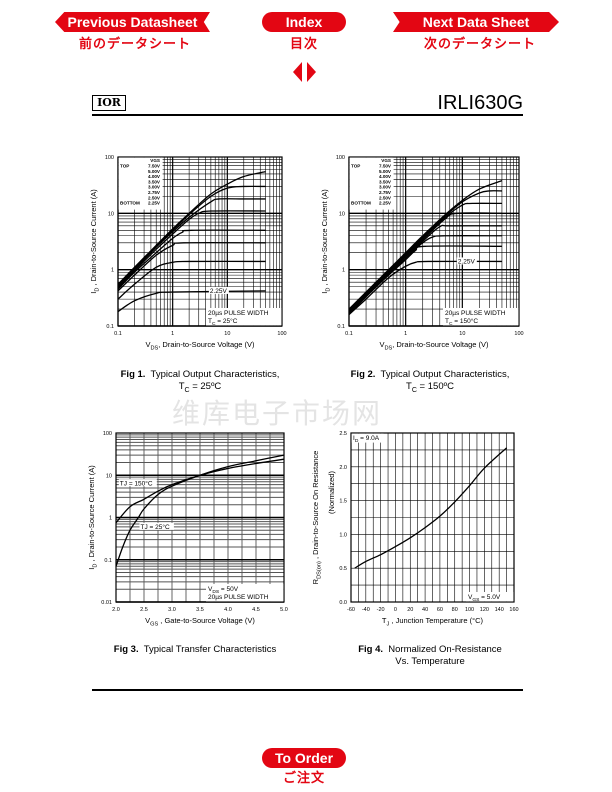  I want to click on curve-label-bg, so click(156, 526).